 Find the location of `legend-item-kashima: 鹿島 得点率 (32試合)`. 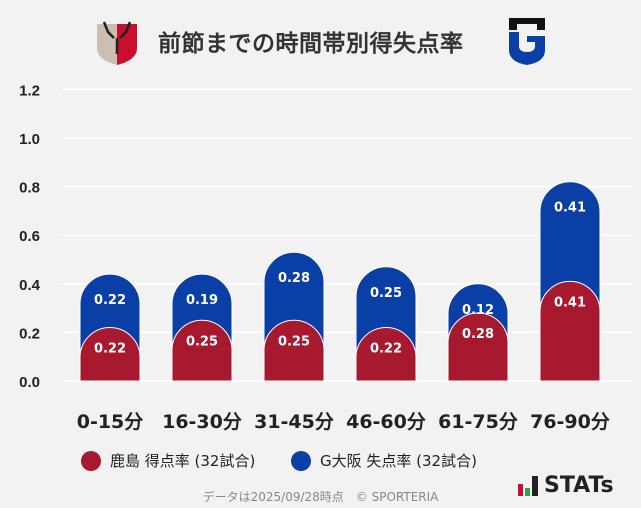

legend-item-kashima: 鹿島 得点率 (32試合) is located at coordinates (168, 460).